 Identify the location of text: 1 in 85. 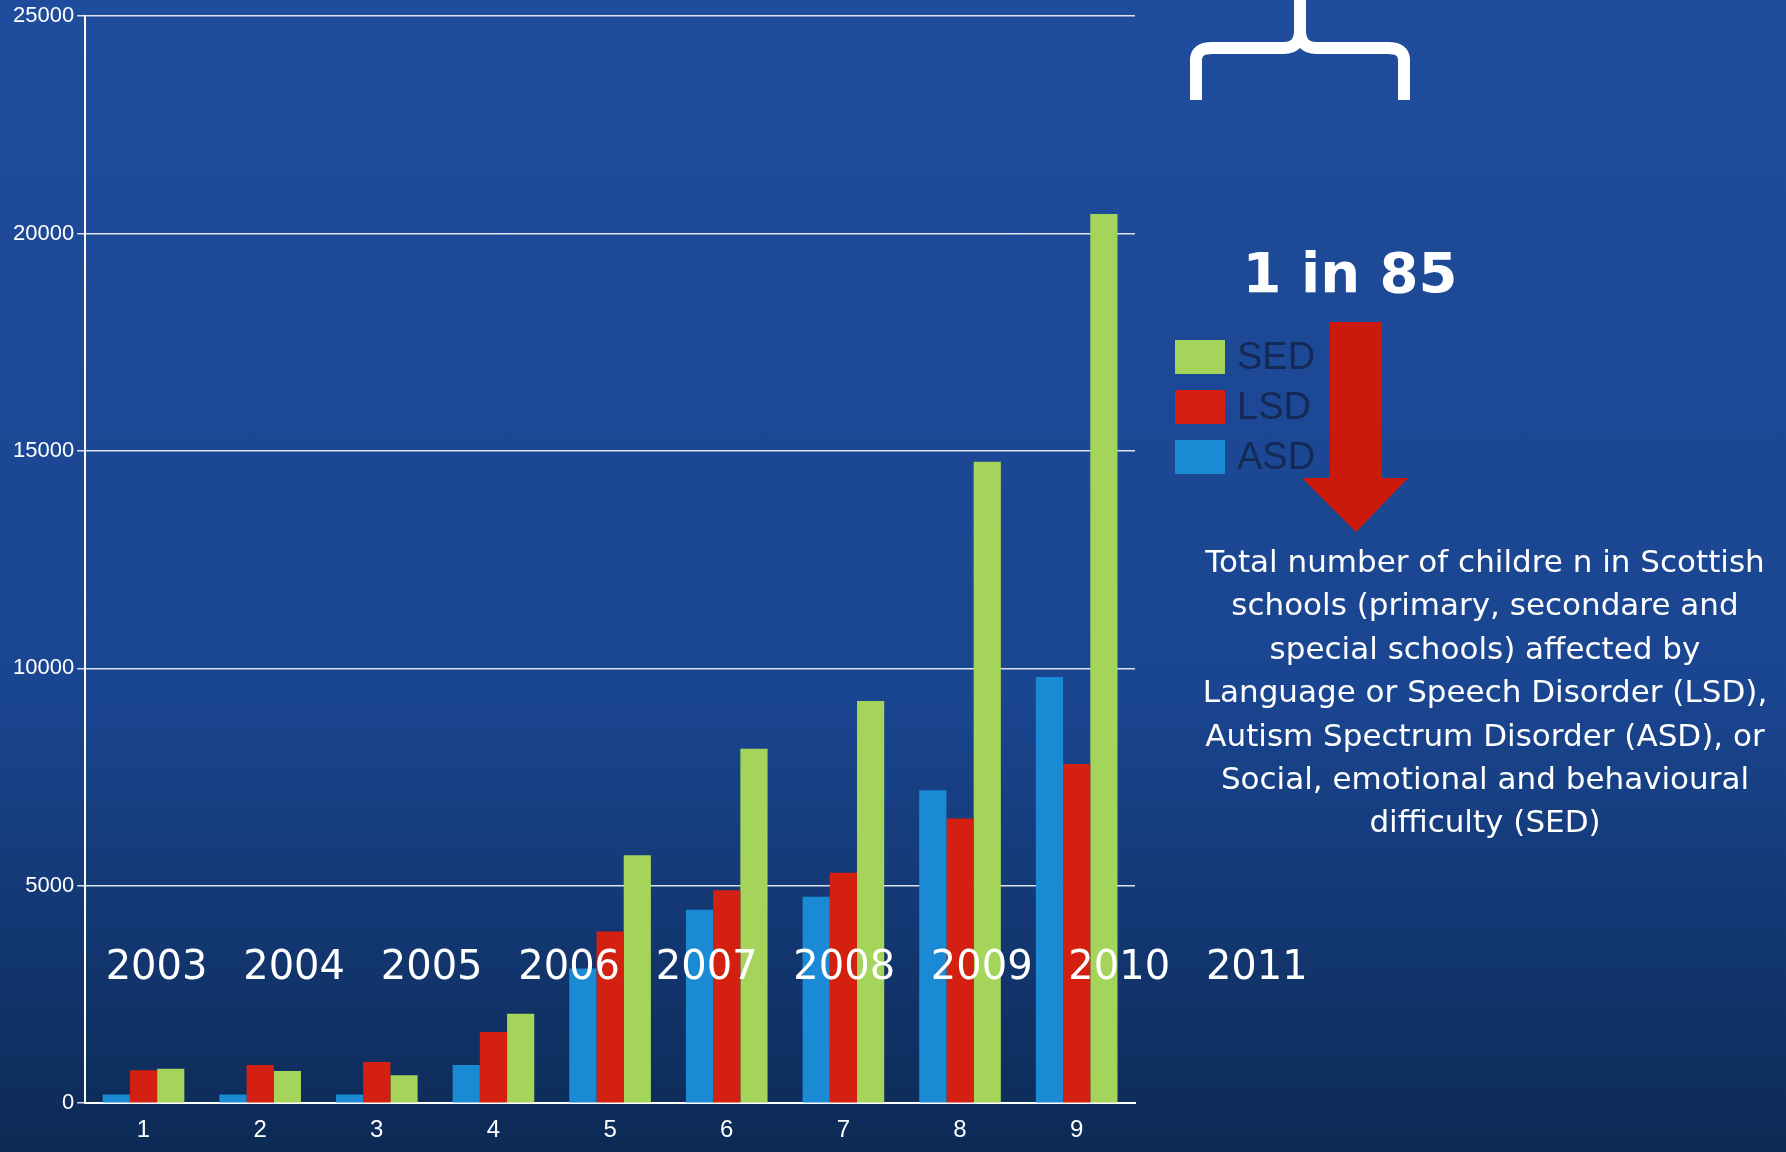
(1350, 272).